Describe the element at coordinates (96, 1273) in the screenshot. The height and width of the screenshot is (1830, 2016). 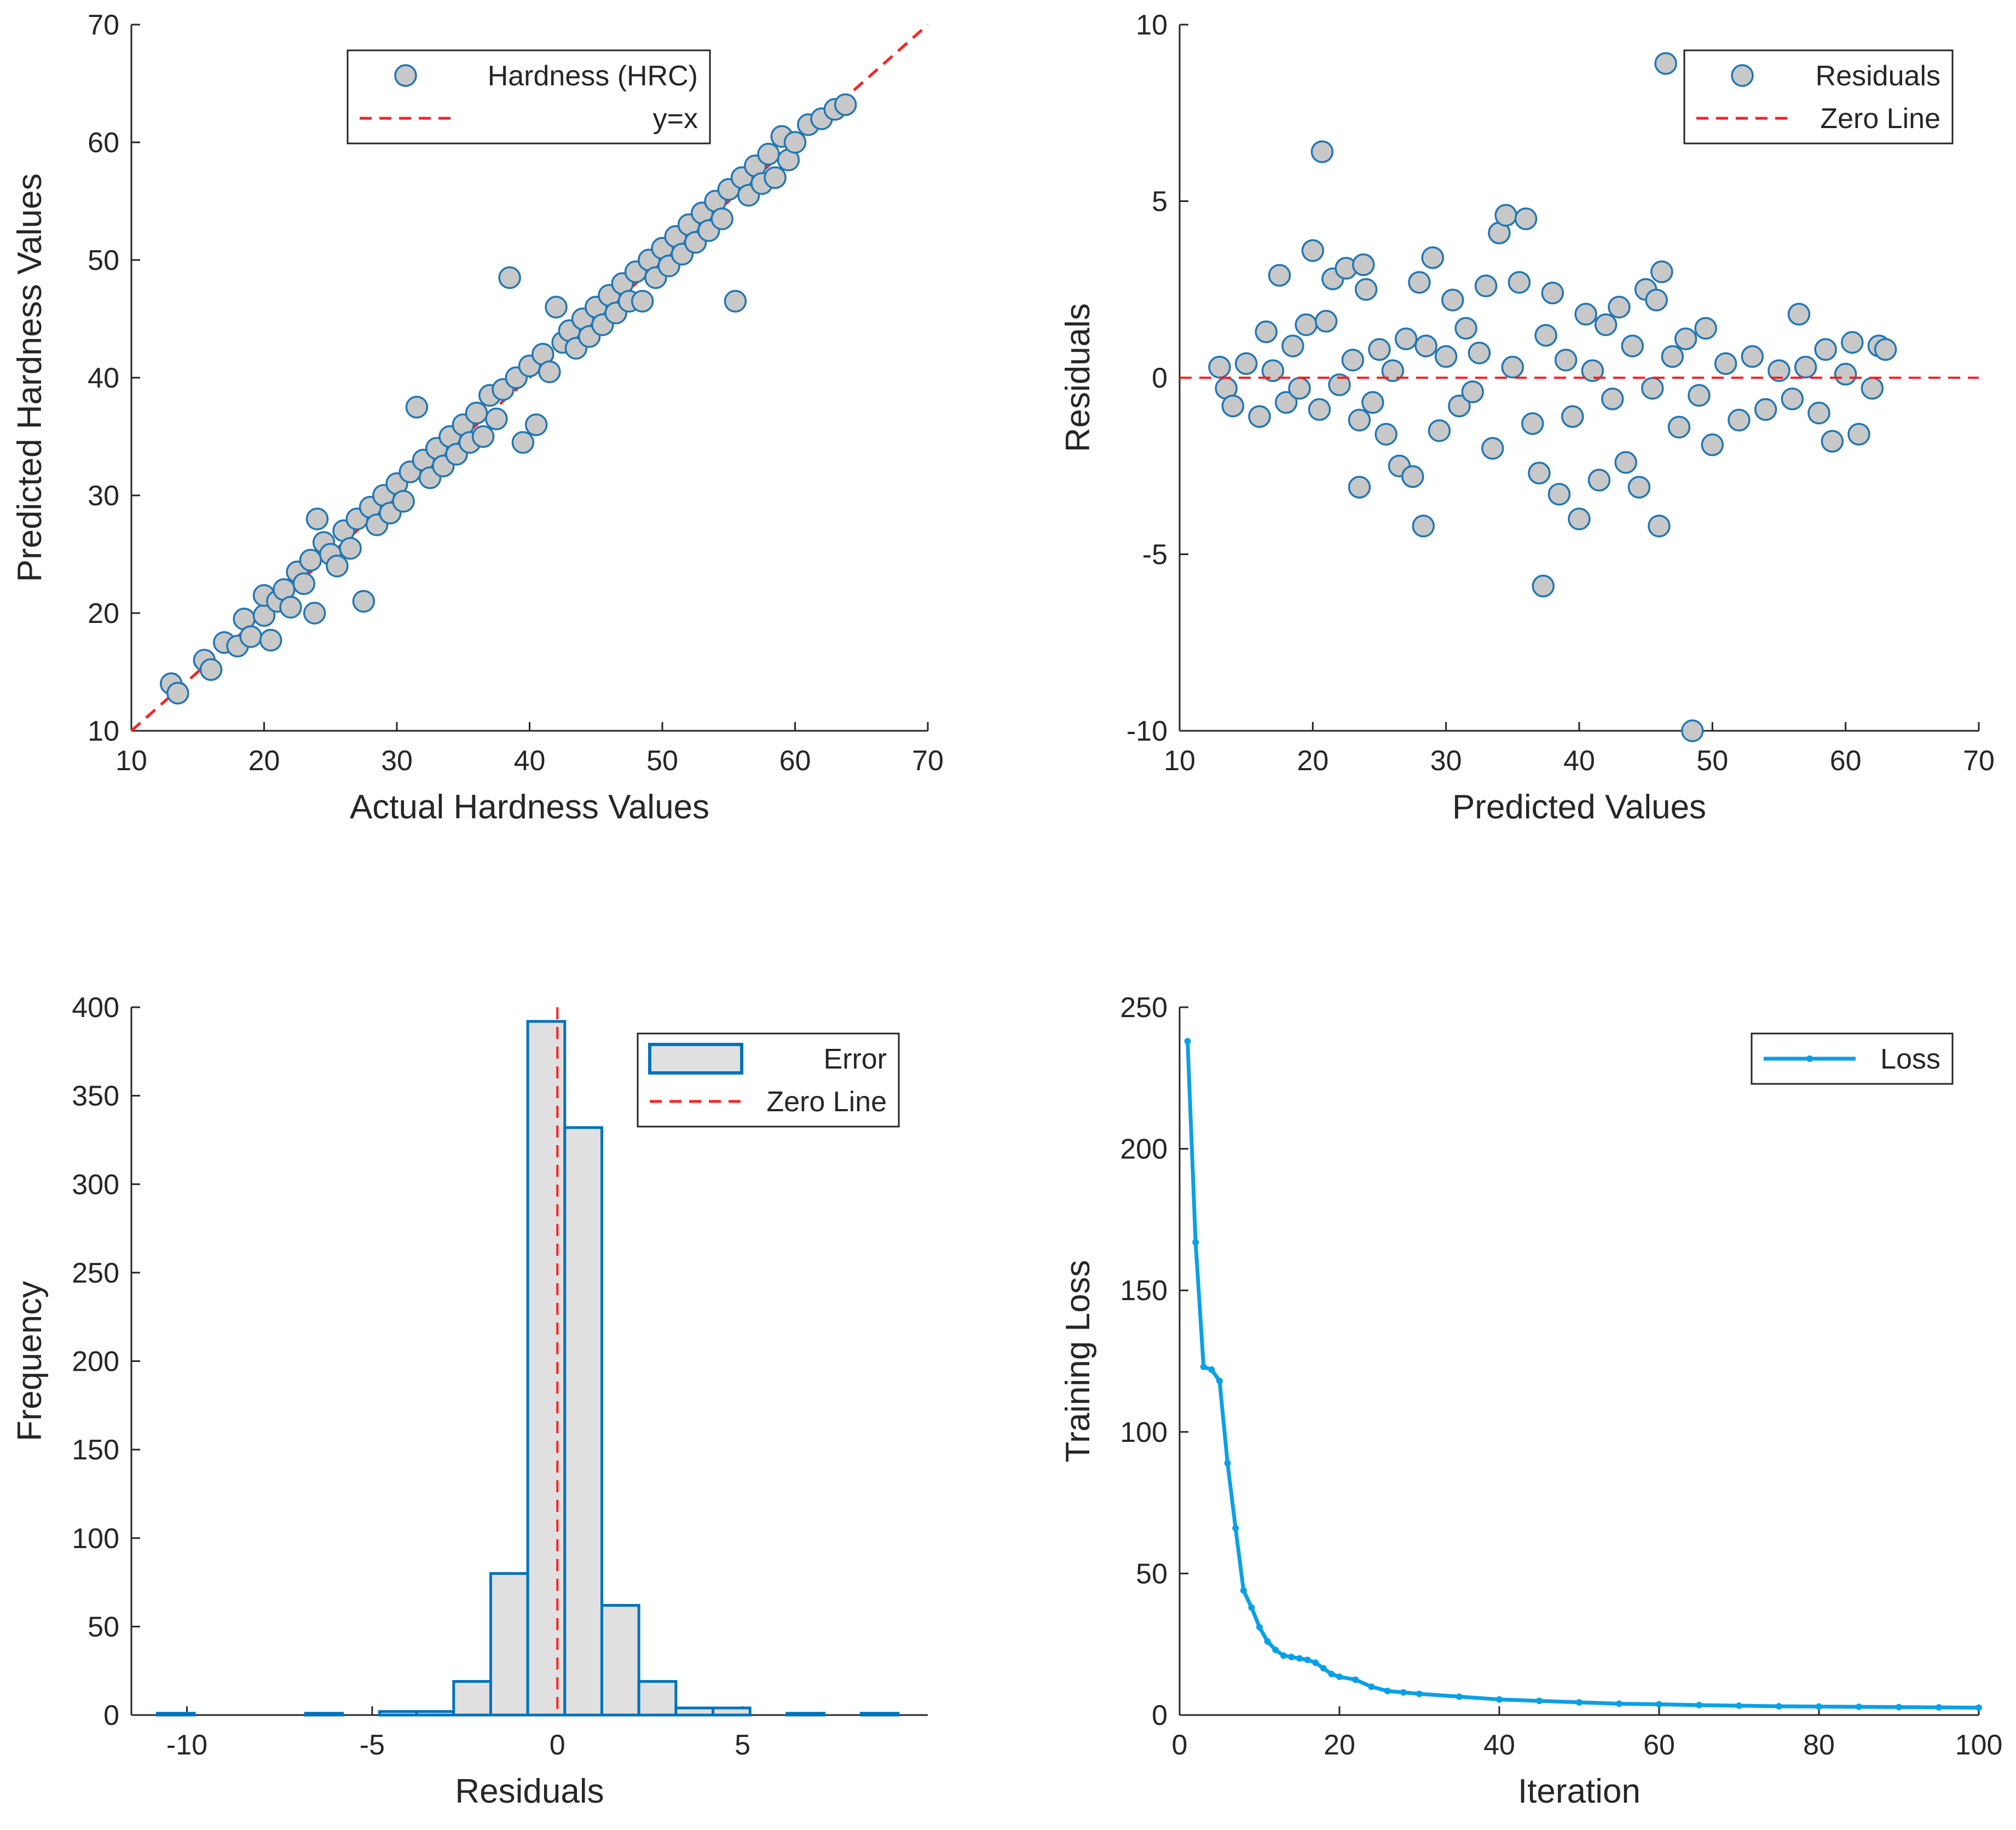
I see `y-tick-label: 250` at that location.